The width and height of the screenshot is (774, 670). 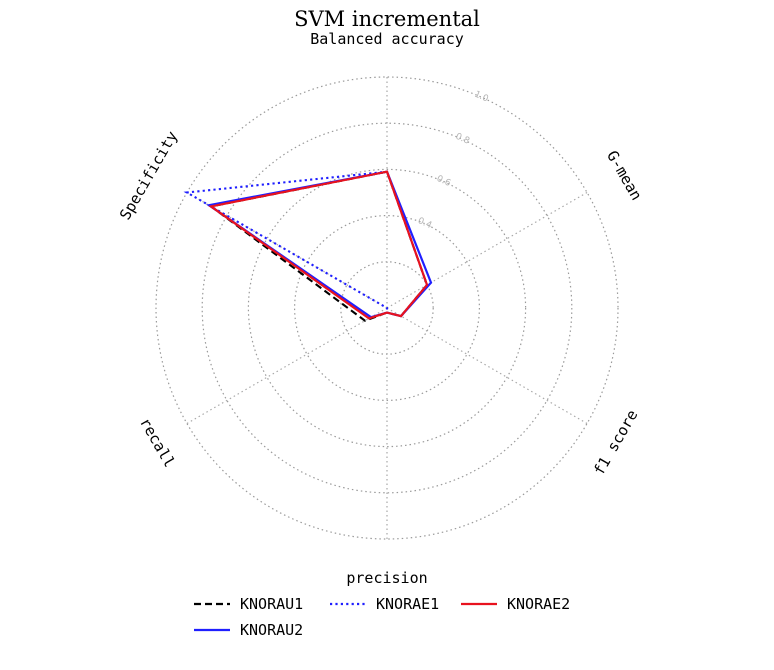 I want to click on radial-tick-label: 1.0, so click(x=481, y=97).